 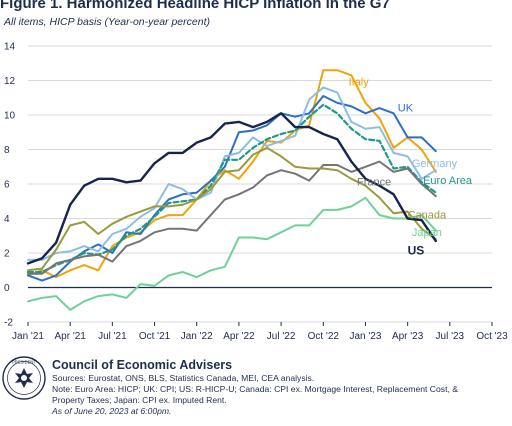 What do you see at coordinates (365, 336) in the screenshot?
I see `x-tick-label: Jan '23` at bounding box center [365, 336].